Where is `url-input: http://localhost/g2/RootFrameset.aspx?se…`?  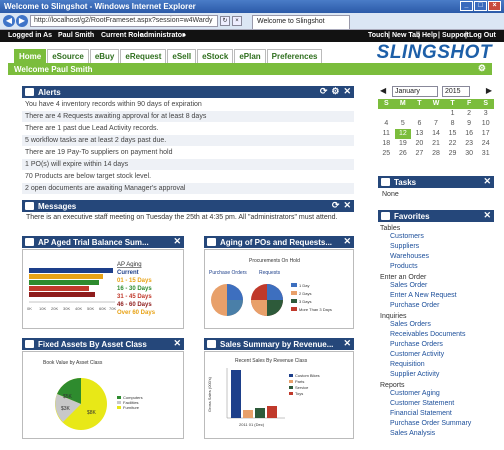 url-input: http://localhost/g2/RootFrameset.aspx?se… is located at coordinates (124, 21).